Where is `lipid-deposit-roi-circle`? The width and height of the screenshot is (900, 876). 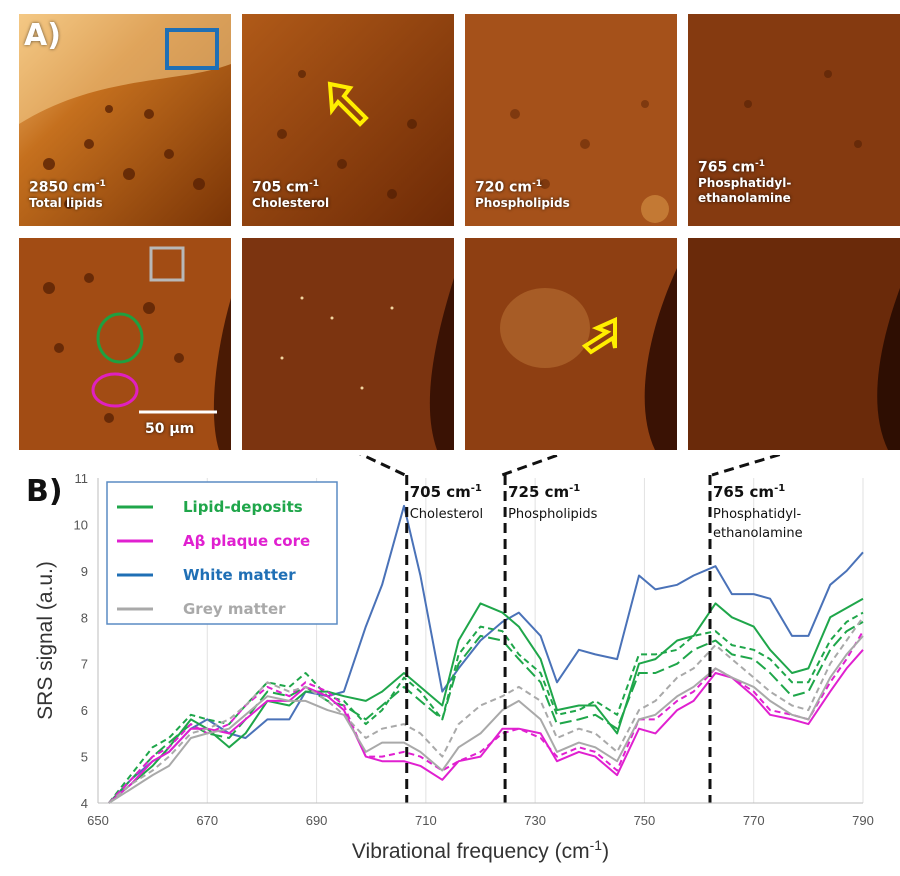
lipid-deposit-roi-circle is located at coordinates (120, 338).